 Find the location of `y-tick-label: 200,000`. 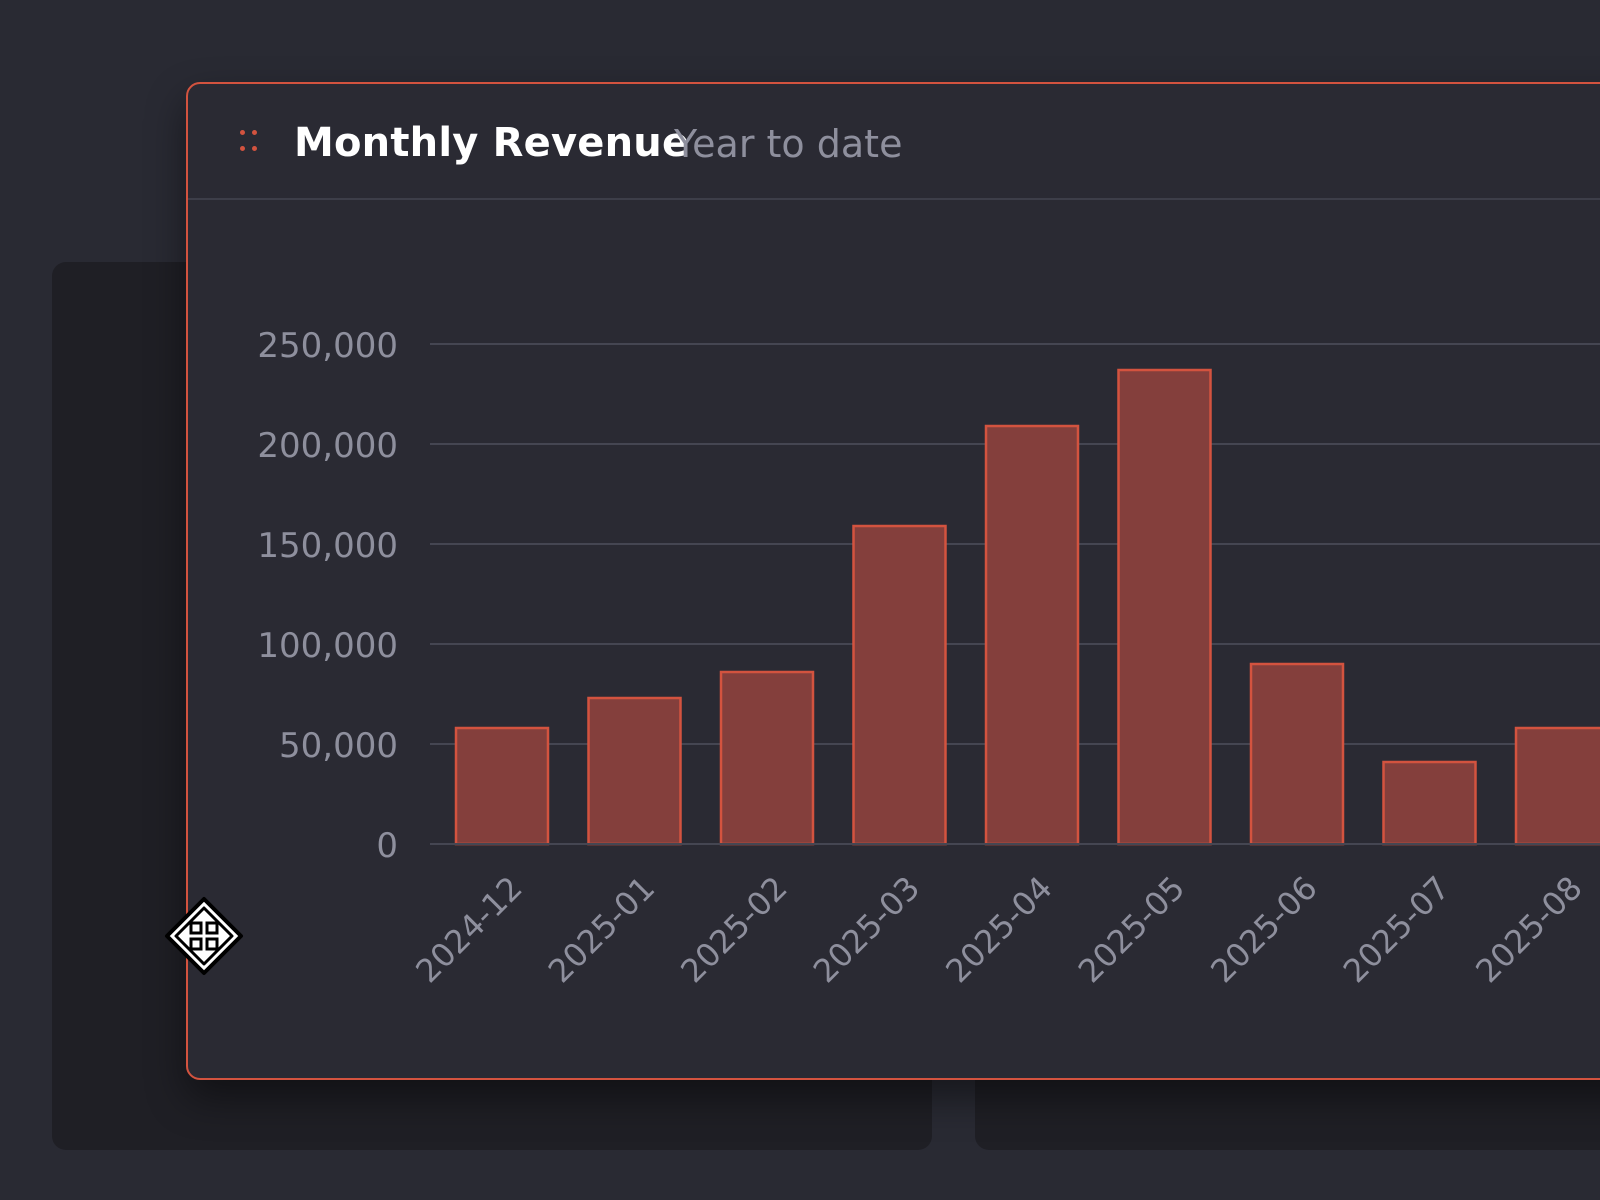

y-tick-label: 200,000 is located at coordinates (327, 446).